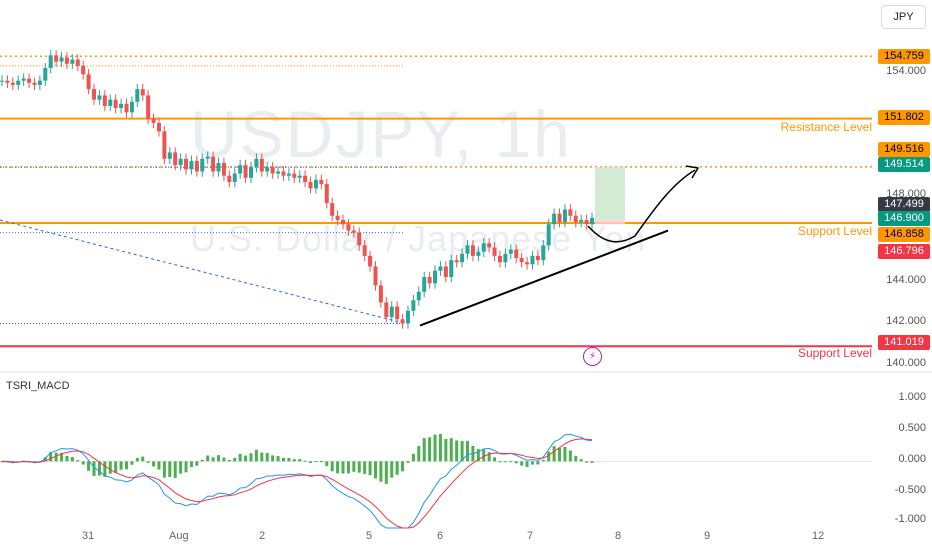  I want to click on currency-button: JPY, so click(903, 17).